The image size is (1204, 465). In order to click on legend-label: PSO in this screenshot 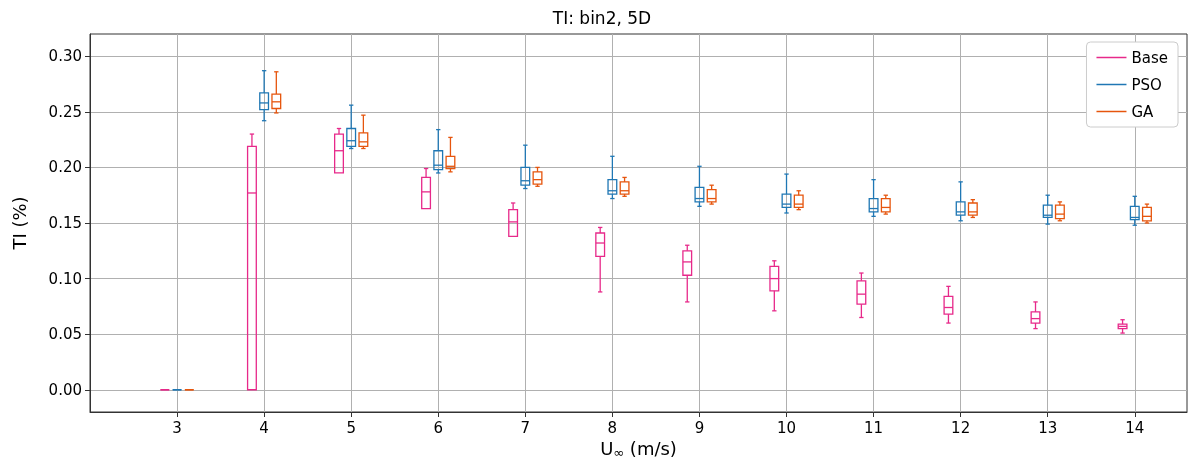, I will do `click(1146, 84)`.